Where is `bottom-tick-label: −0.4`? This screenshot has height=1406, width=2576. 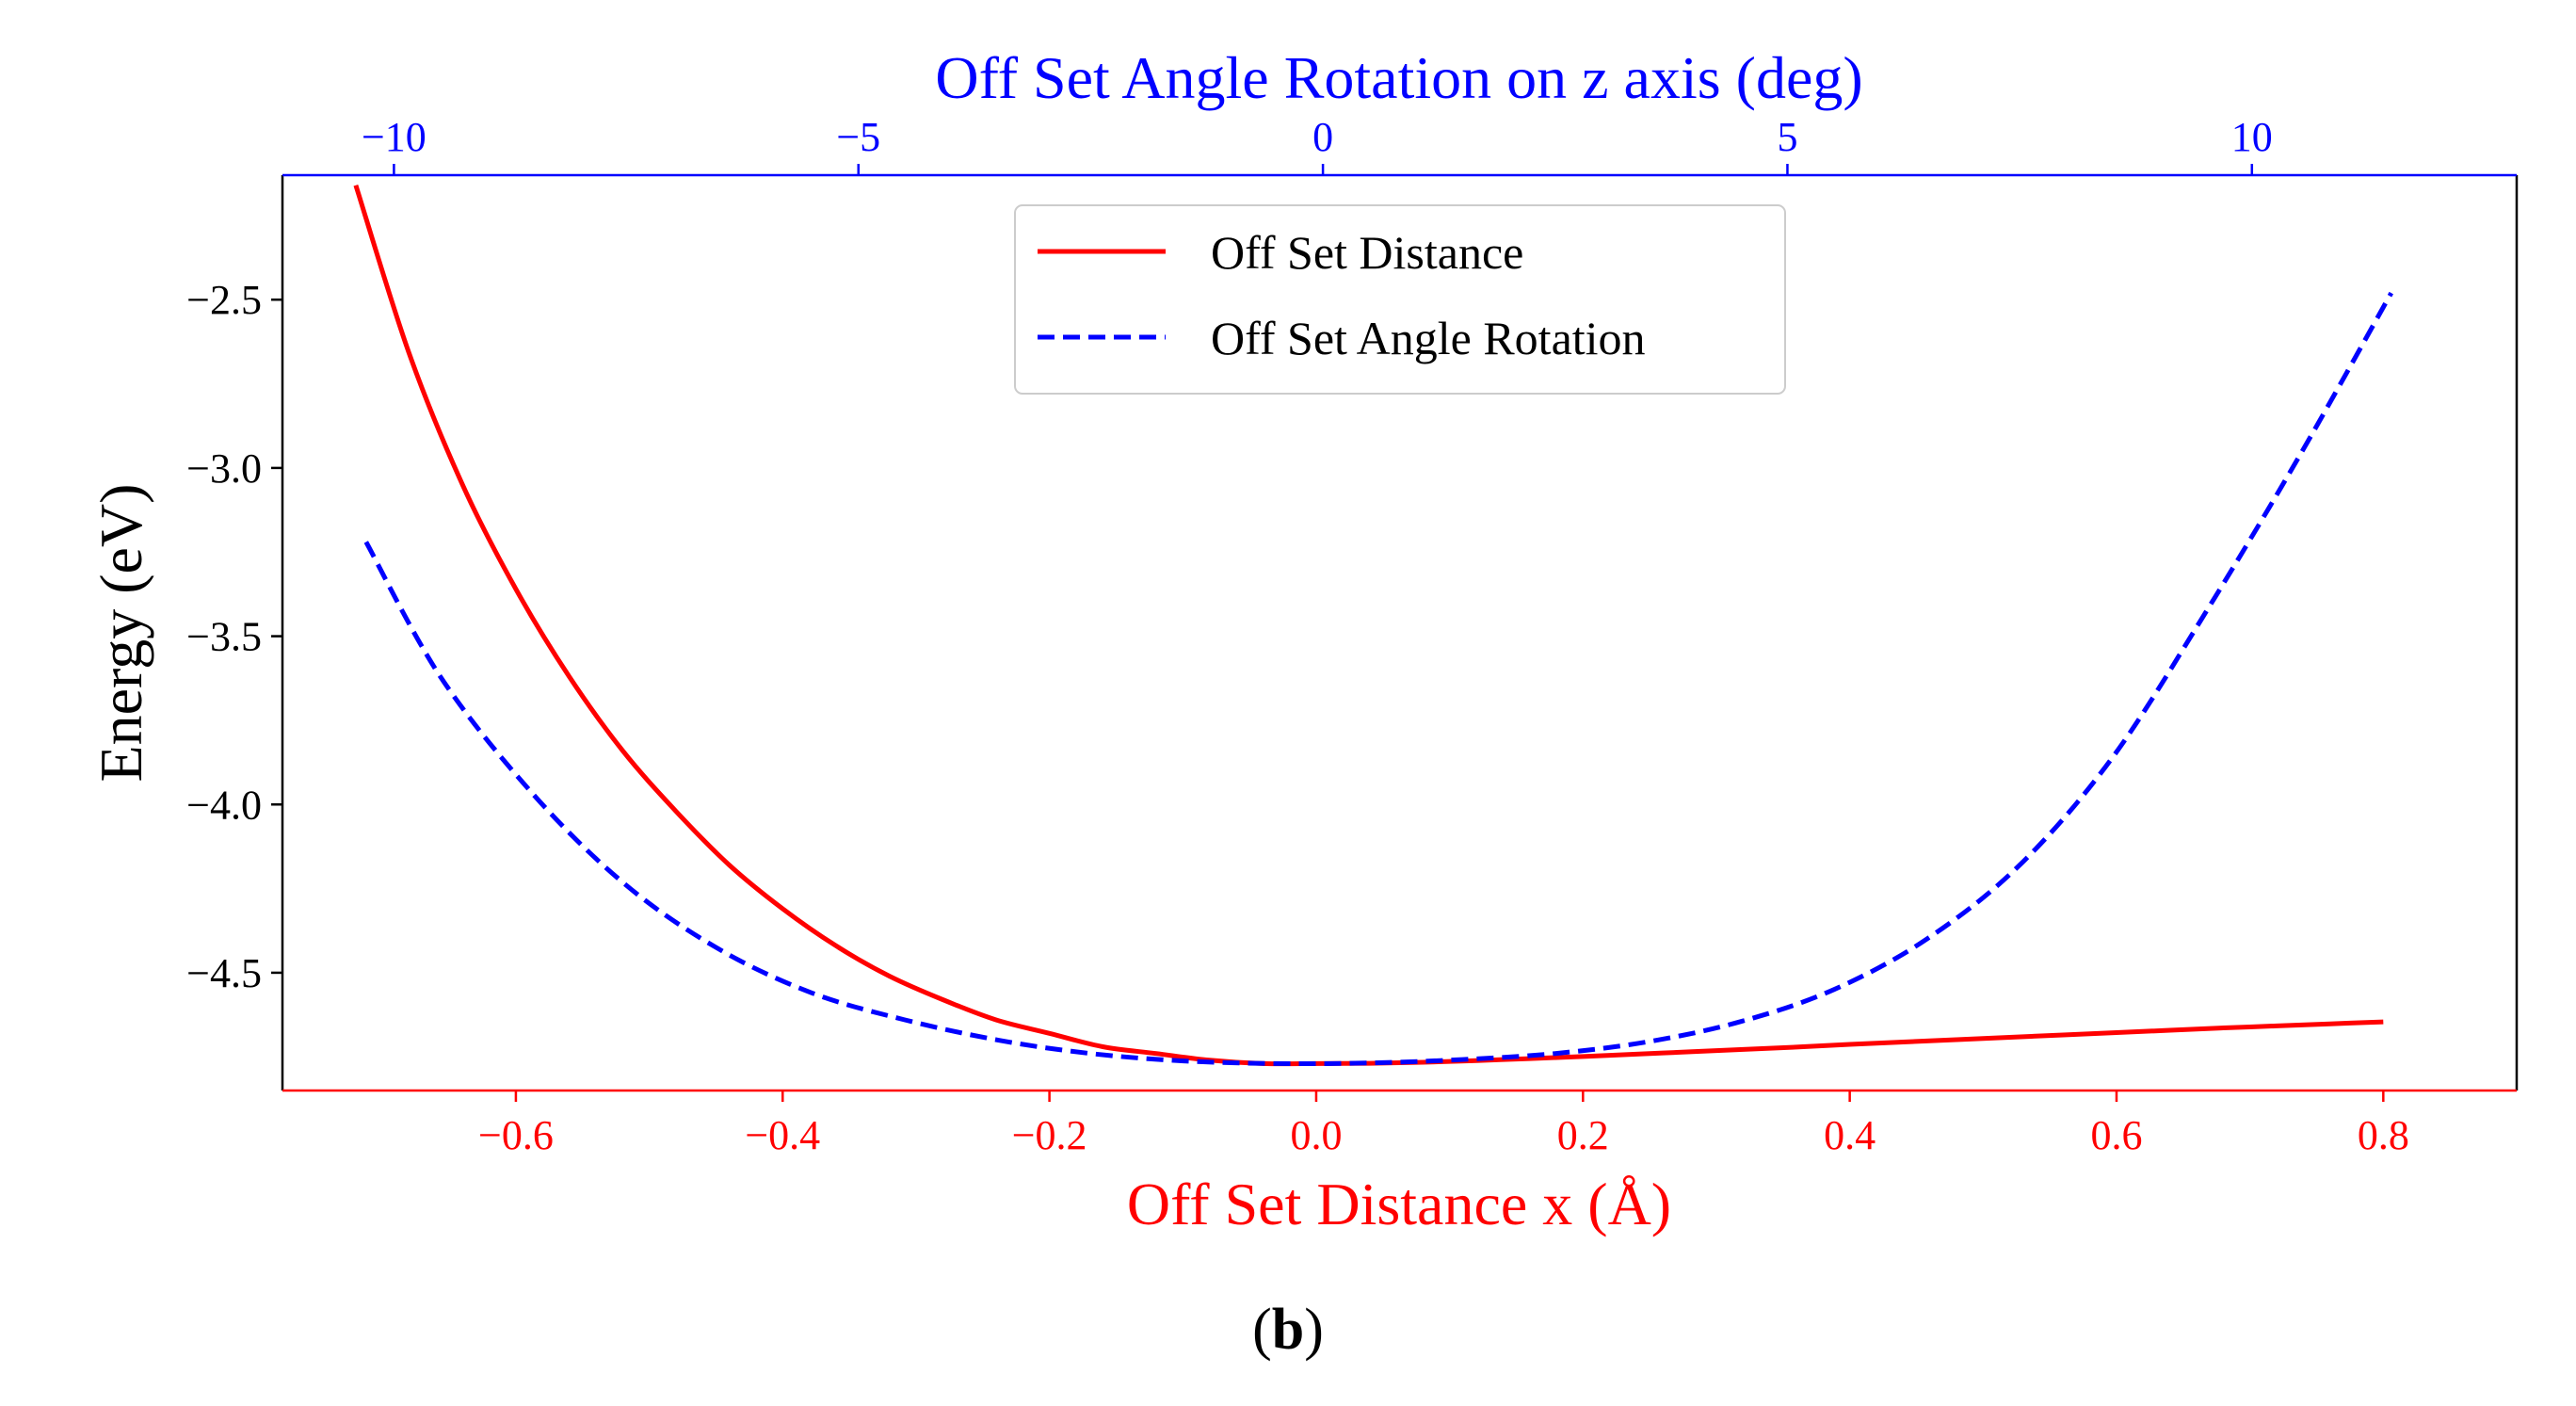 bottom-tick-label: −0.4 is located at coordinates (782, 1135).